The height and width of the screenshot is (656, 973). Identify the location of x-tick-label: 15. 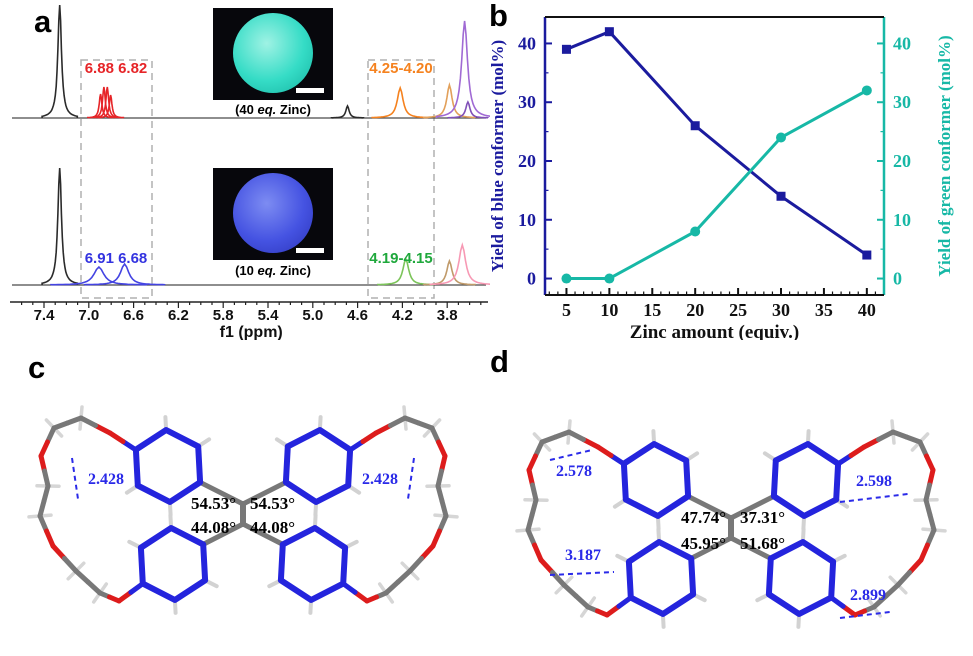
(652, 310).